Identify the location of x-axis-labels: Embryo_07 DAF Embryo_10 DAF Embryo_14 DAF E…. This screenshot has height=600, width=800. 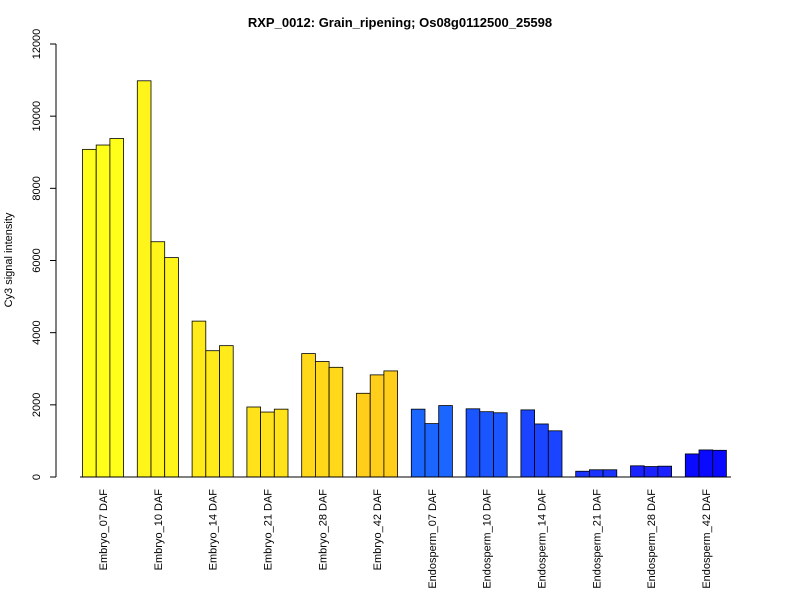
(405, 539).